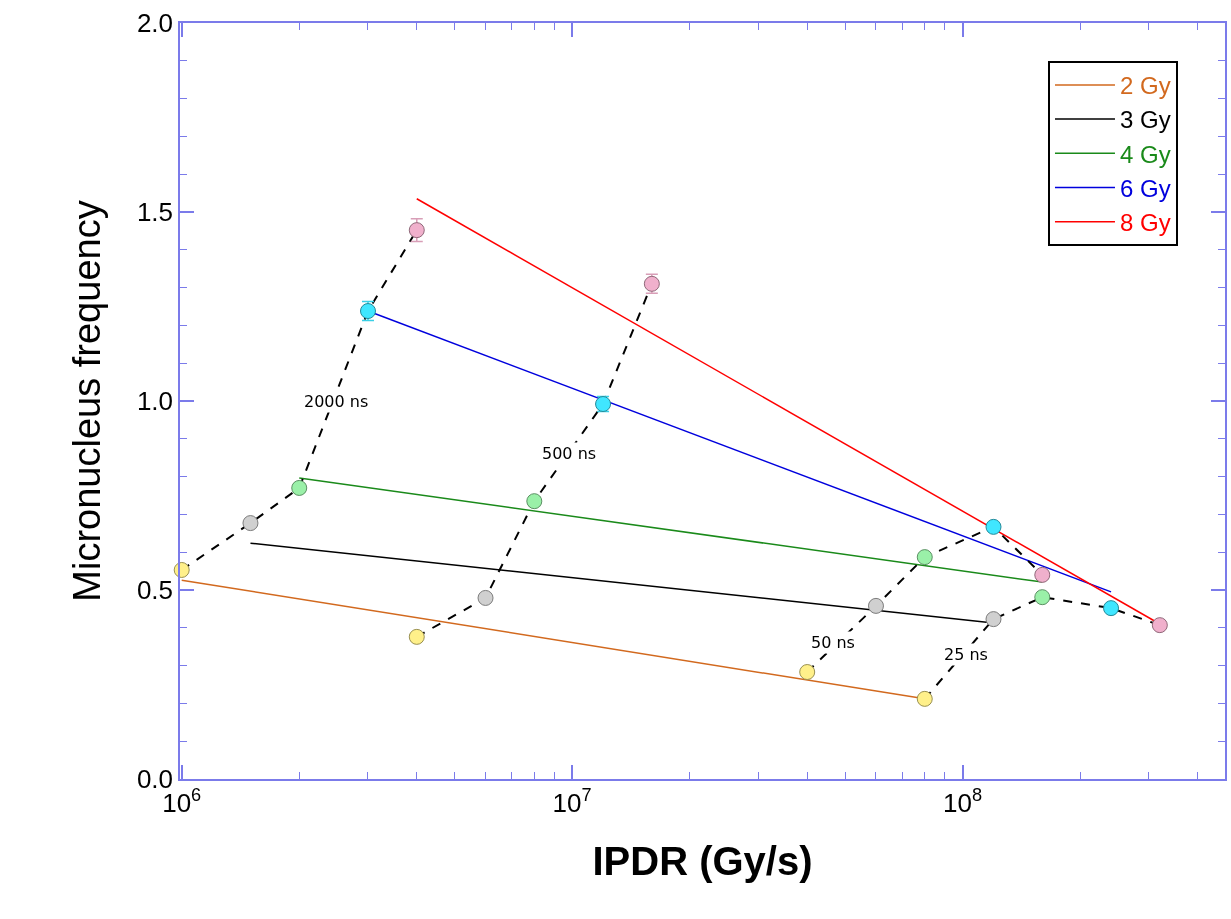 Image resolution: width=1231 pixels, height=919 pixels. Describe the element at coordinates (569, 453) in the screenshot. I see `annotation: 500 ns` at that location.